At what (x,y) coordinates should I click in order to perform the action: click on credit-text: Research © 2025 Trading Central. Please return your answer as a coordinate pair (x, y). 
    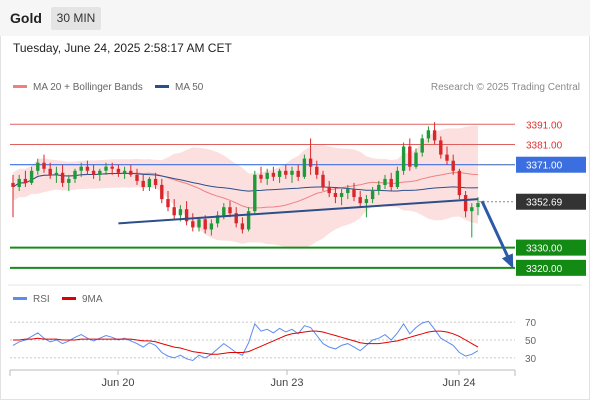
    Looking at the image, I should click on (505, 87).